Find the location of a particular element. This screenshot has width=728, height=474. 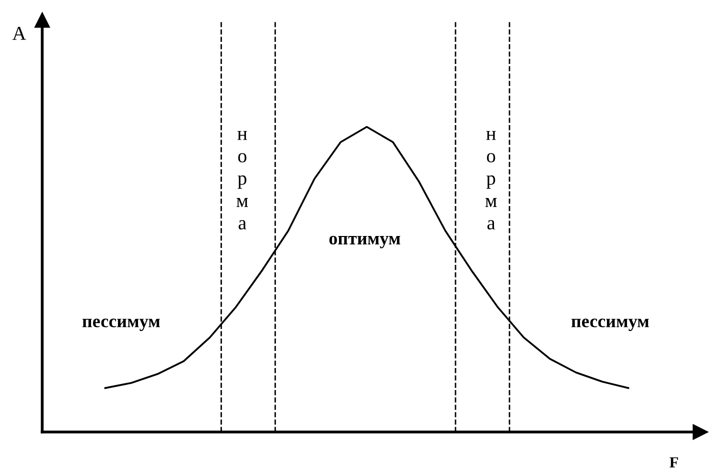

annotation: оптимум is located at coordinates (364, 242).